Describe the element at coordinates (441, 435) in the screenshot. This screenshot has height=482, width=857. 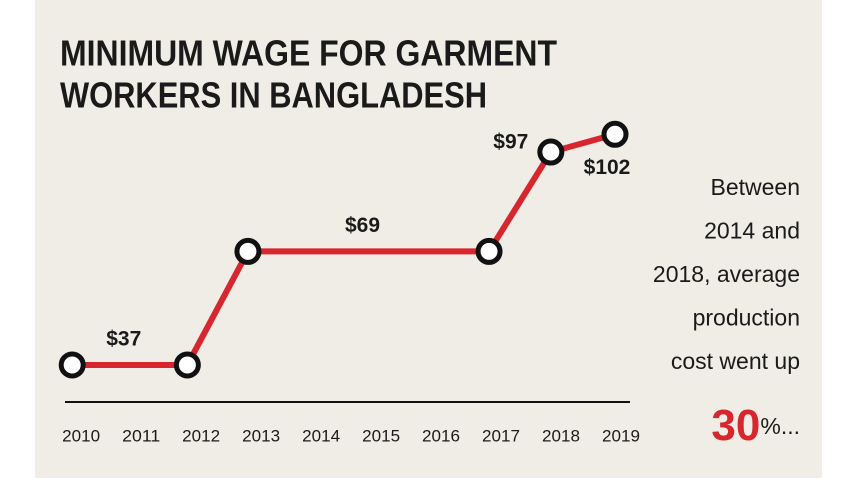
I see `x-tick-label: 2016` at that location.